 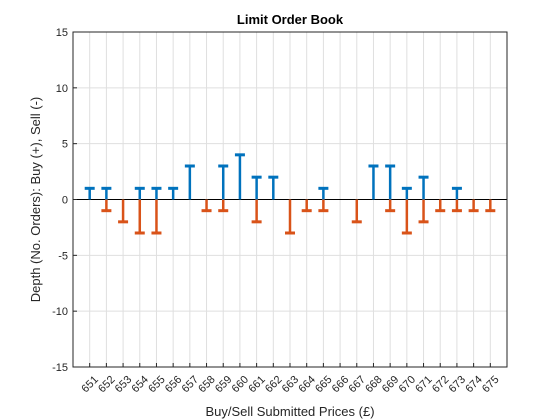 I want to click on x-axis-label: Buy/Sell Submitted Prices (£), so click(x=289, y=411).